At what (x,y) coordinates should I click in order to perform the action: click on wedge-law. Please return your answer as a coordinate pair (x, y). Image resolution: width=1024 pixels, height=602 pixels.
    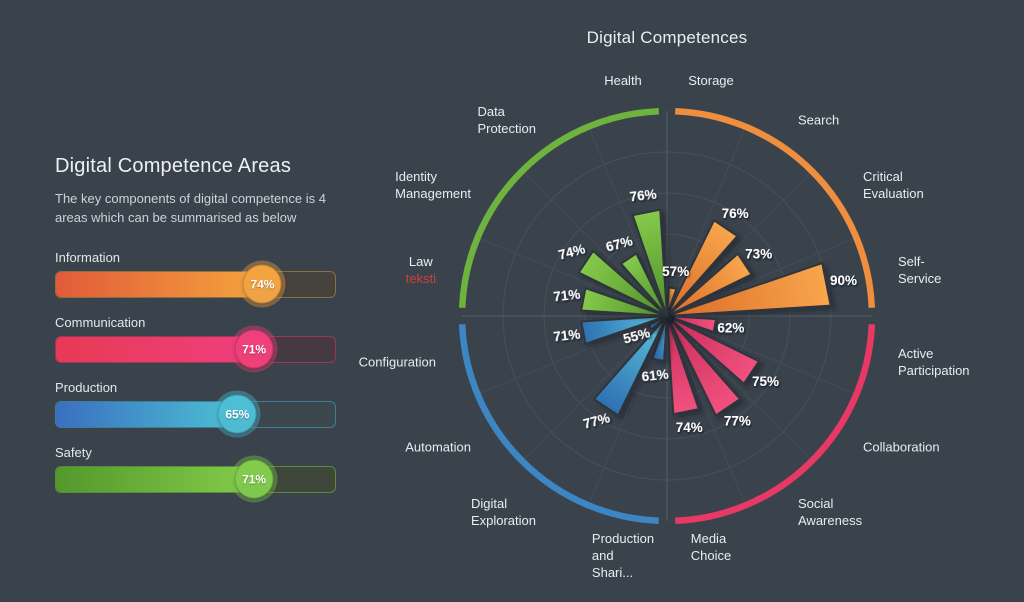
    Looking at the image, I should click on (624, 302).